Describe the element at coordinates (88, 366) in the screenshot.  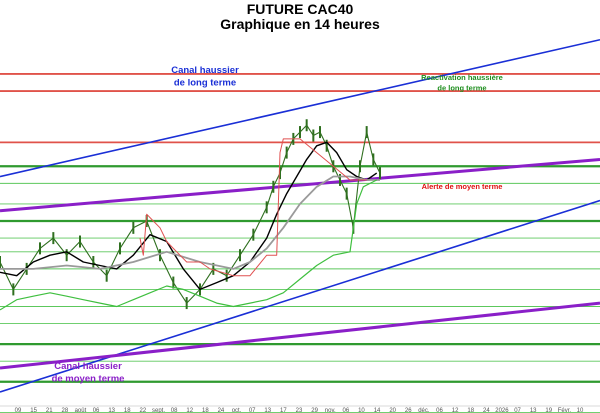
I see `annotation-3-line-0: Canal haussier` at that location.